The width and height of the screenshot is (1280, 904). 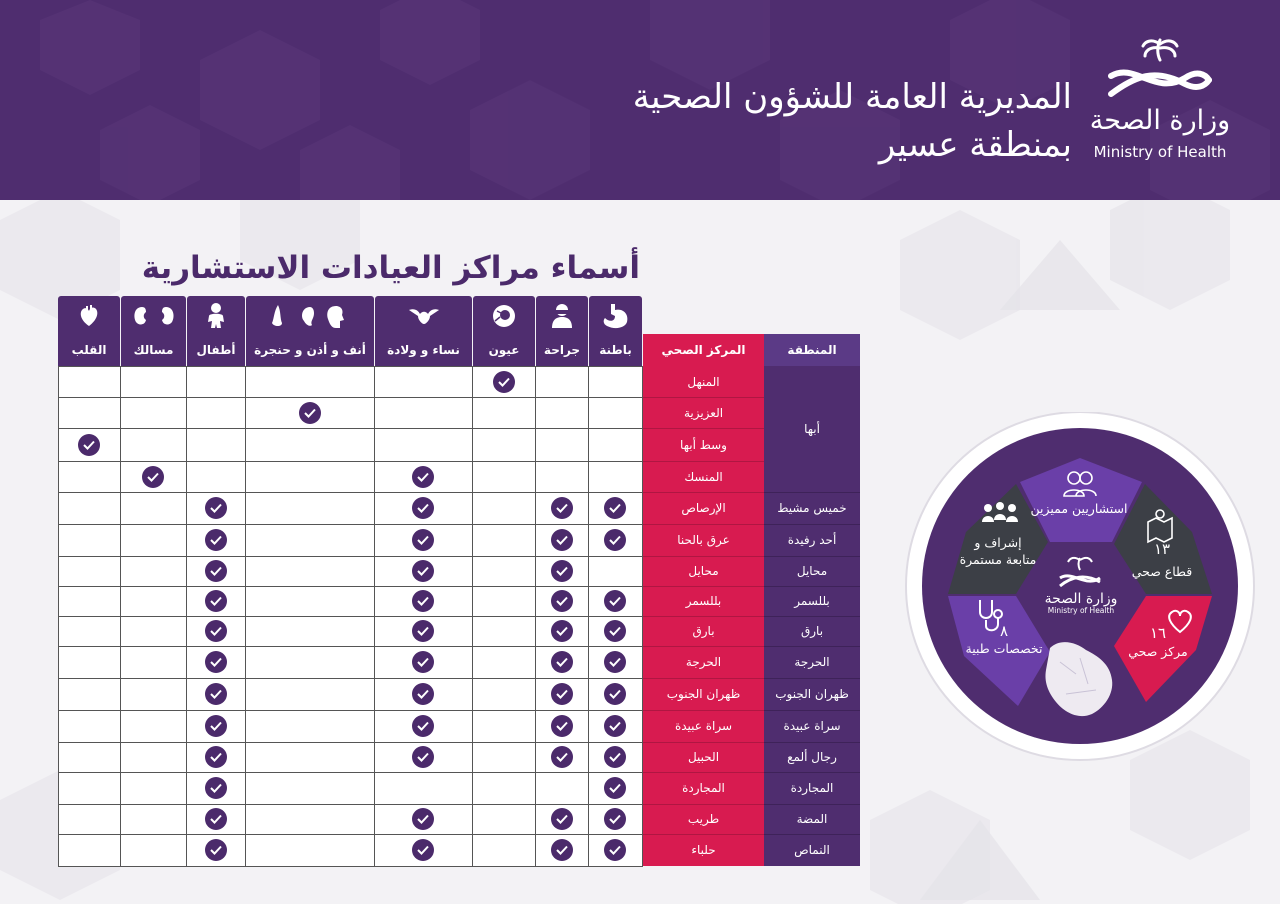 I want to click on saudi-map-icon, so click(x=1079, y=679).